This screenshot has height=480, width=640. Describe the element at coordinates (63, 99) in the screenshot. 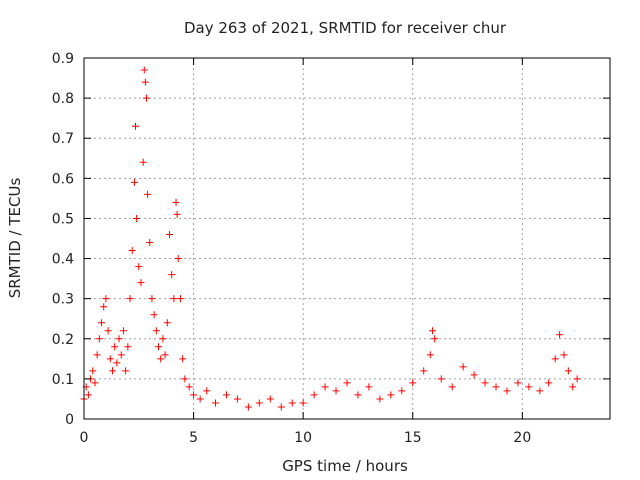

I see `y-tick-label: 0.8` at that location.